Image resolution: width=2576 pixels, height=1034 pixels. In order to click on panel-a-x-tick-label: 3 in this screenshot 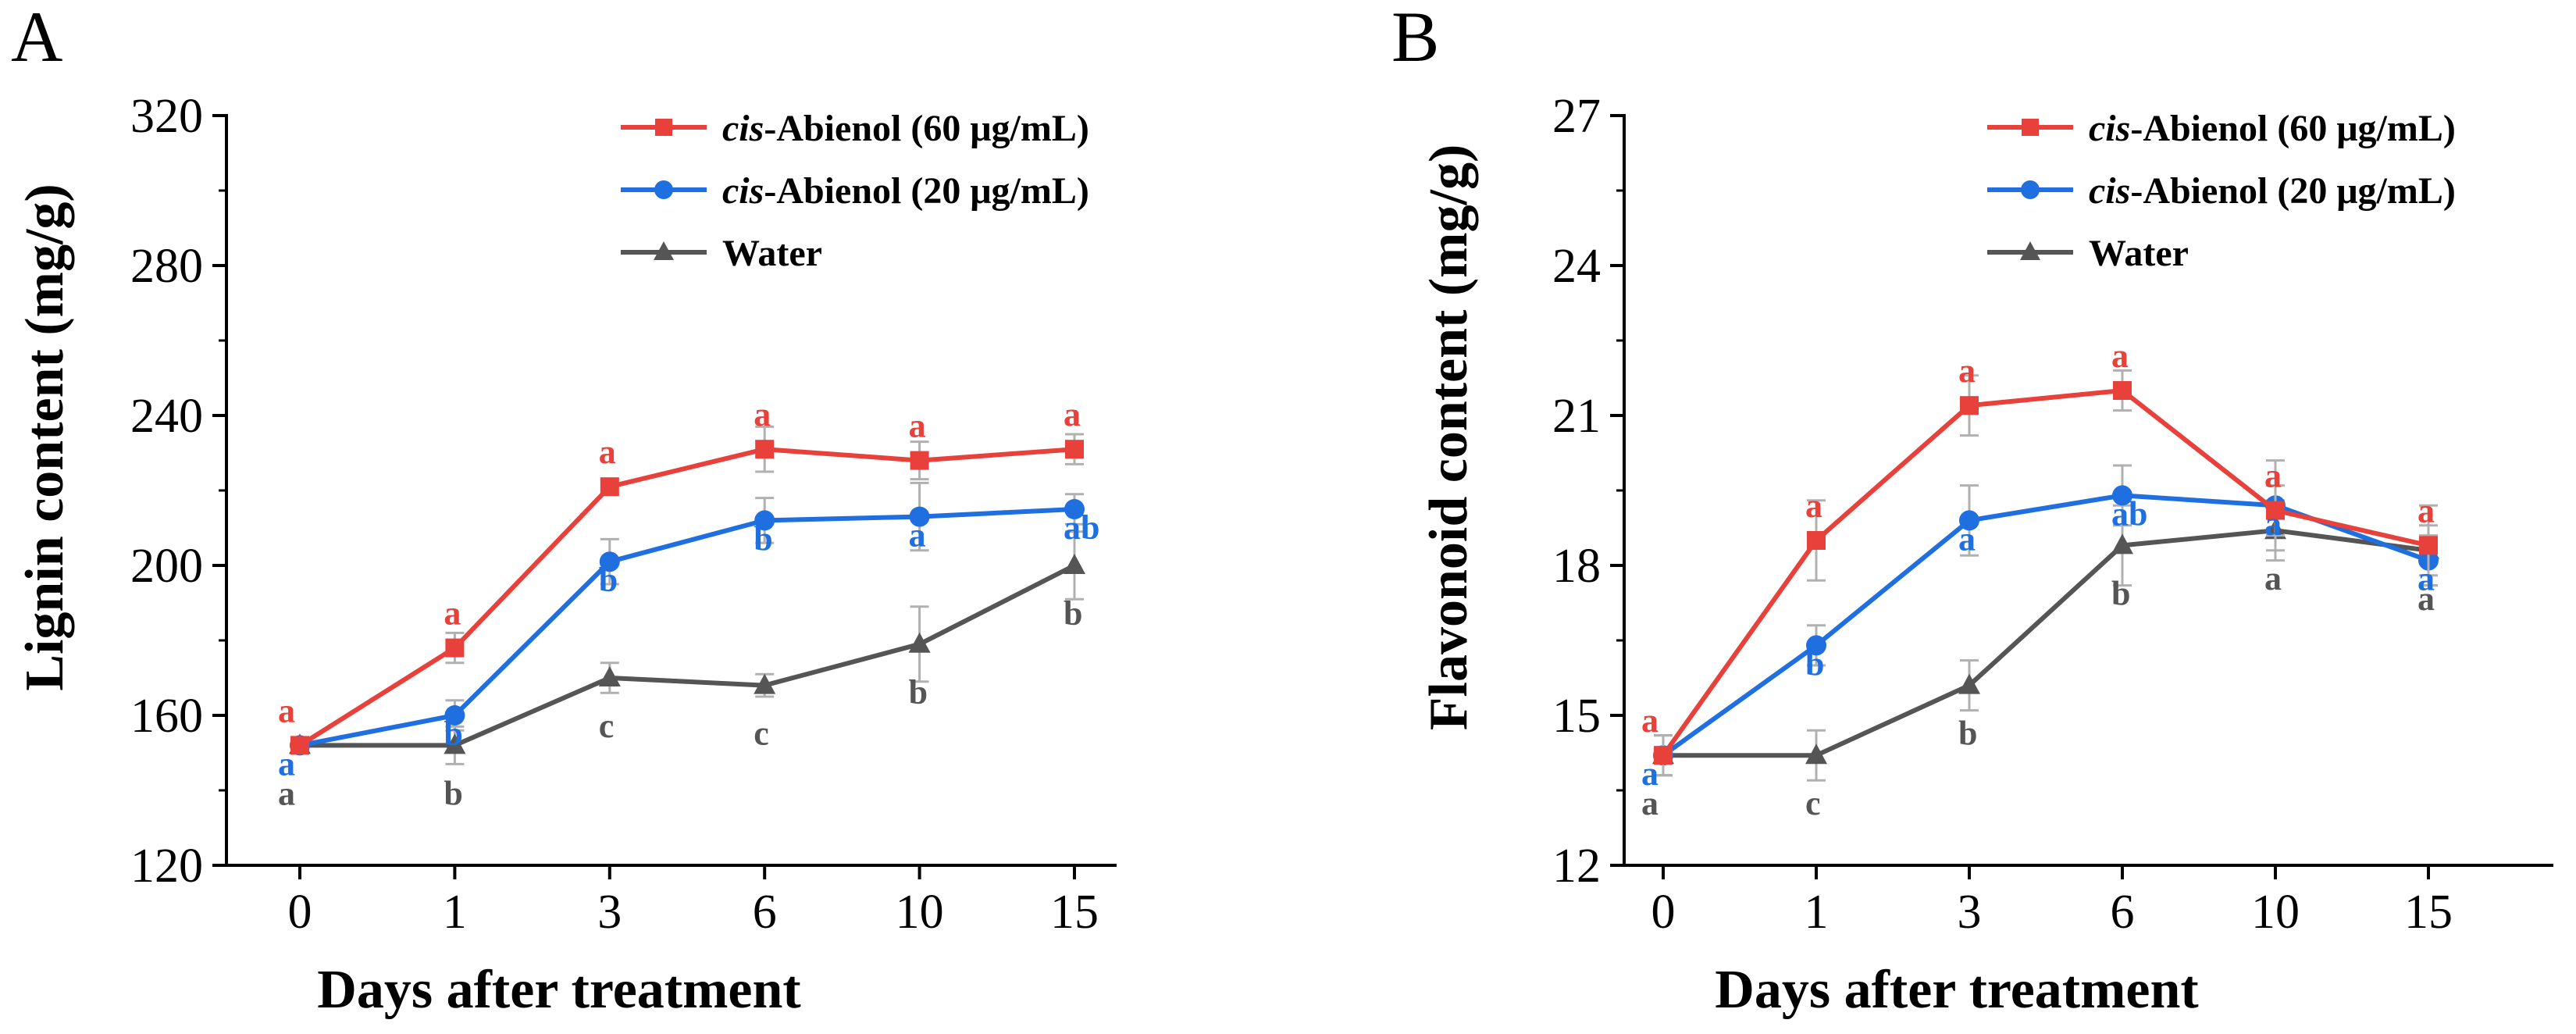, I will do `click(609, 912)`.